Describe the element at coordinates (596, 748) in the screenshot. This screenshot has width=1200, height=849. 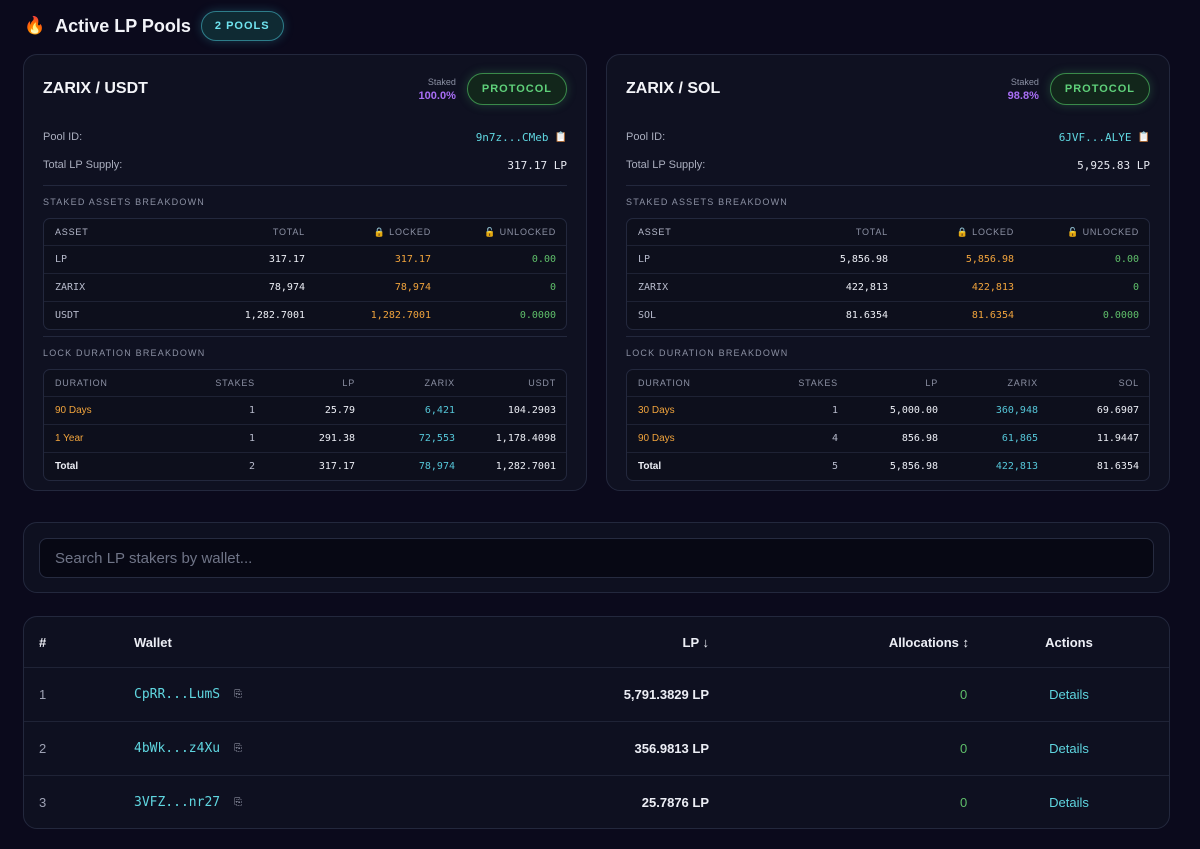
I see `table-row: 2 4bWk...z4Xu ⎘ 356.9813 LP 0 Details` at that location.